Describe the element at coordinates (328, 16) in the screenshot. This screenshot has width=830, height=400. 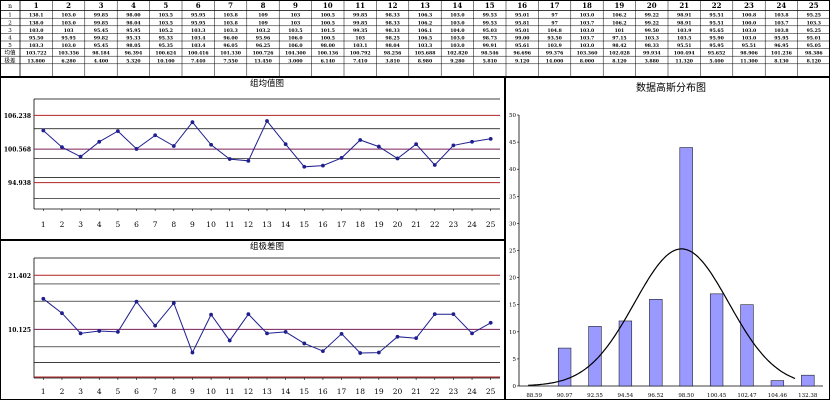
I see `table-cell: 100.5` at that location.